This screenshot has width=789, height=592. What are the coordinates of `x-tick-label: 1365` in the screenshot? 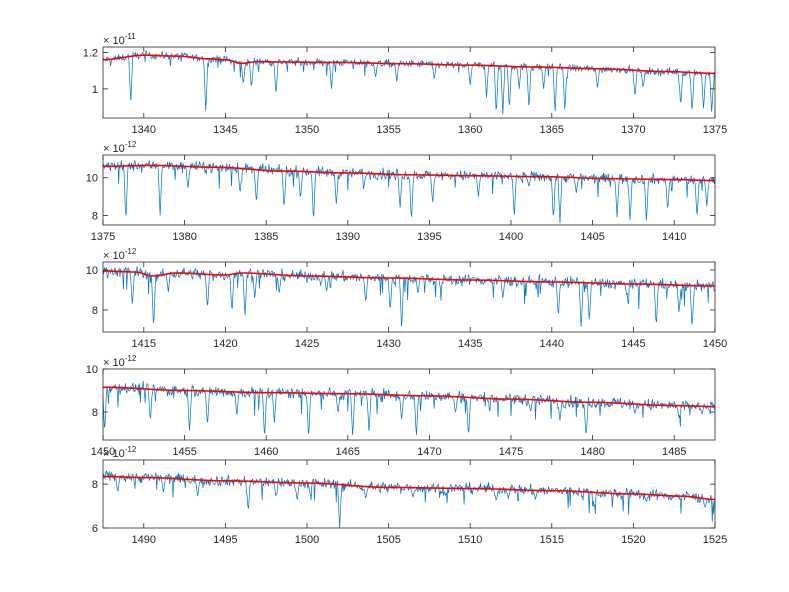 It's located at (552, 130).